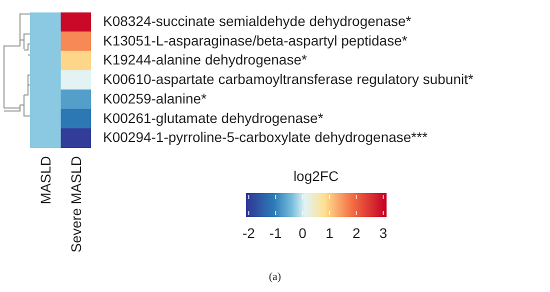  Describe the element at coordinates (45, 180) in the screenshot. I see `x-tick-label: MASLD` at that location.